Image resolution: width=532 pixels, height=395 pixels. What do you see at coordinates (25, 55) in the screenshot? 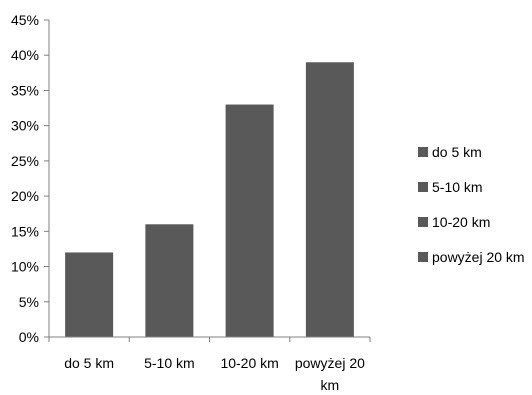
I see `y-tick-label: 40%` at bounding box center [25, 55].